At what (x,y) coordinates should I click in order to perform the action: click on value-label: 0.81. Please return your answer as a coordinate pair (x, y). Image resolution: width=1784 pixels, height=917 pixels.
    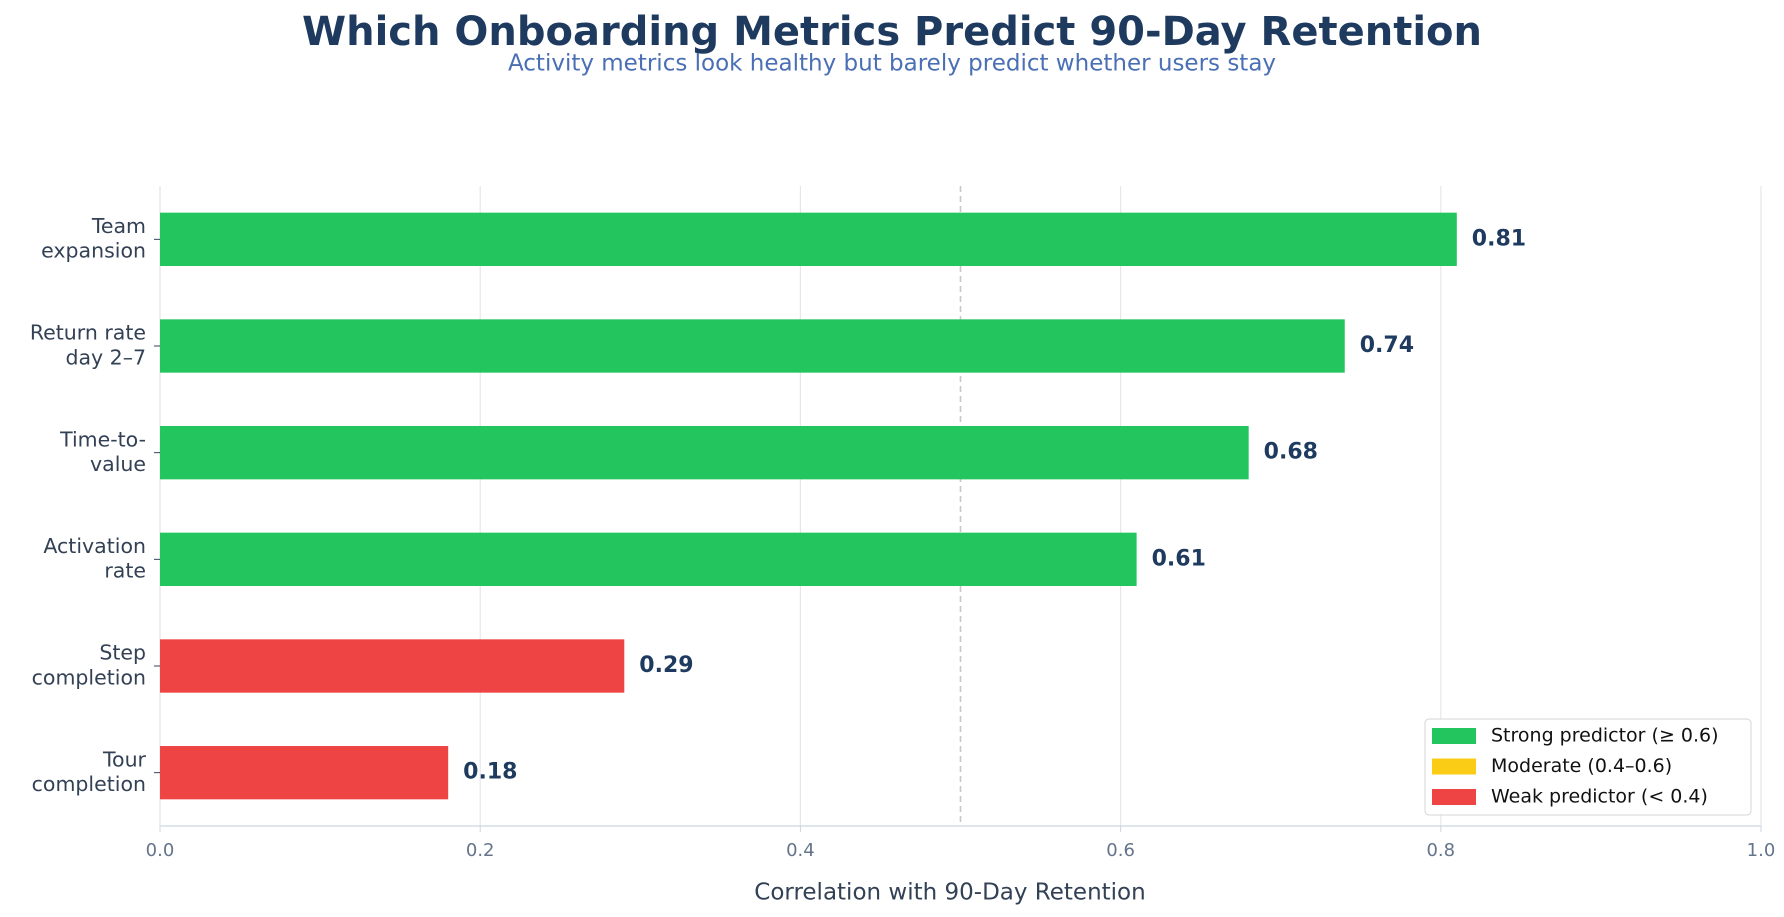
    Looking at the image, I should click on (1499, 238).